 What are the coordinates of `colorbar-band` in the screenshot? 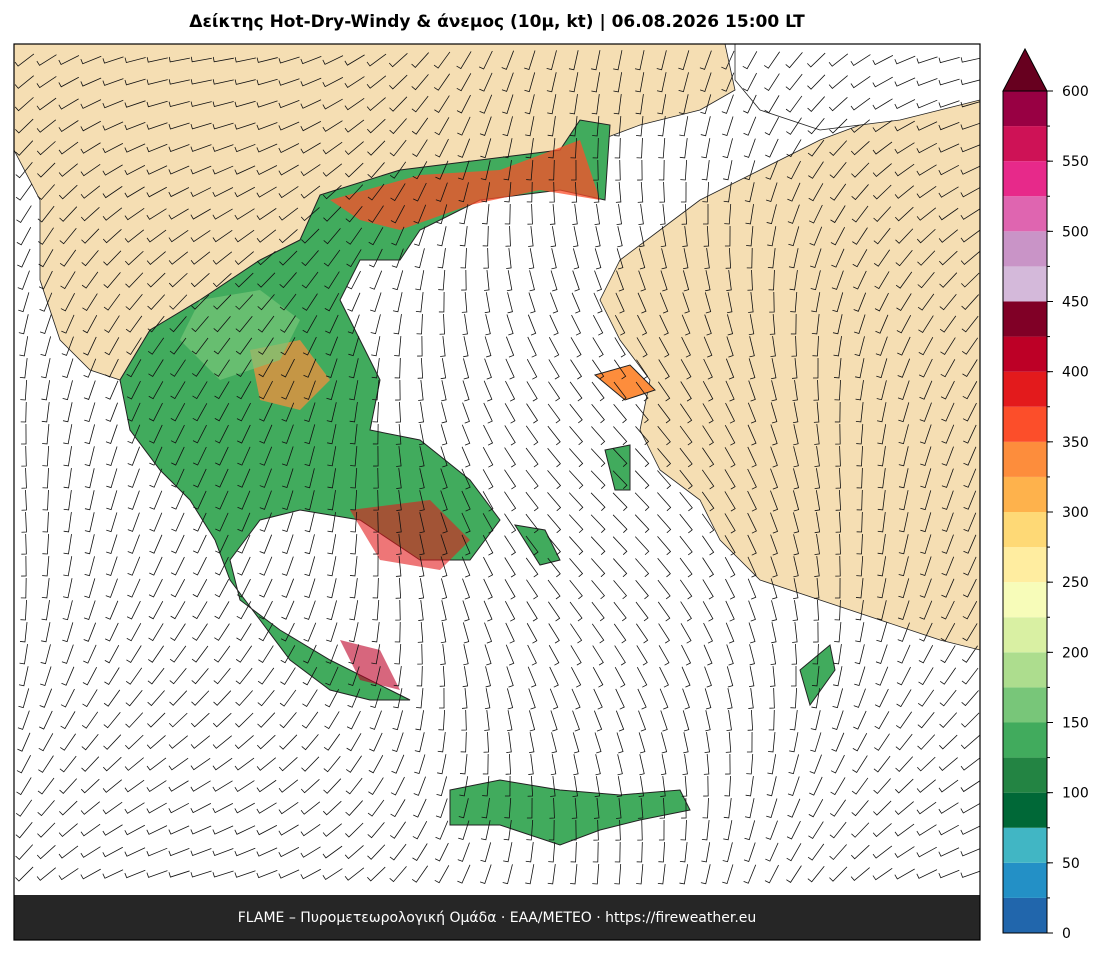 It's located at (1025, 845).